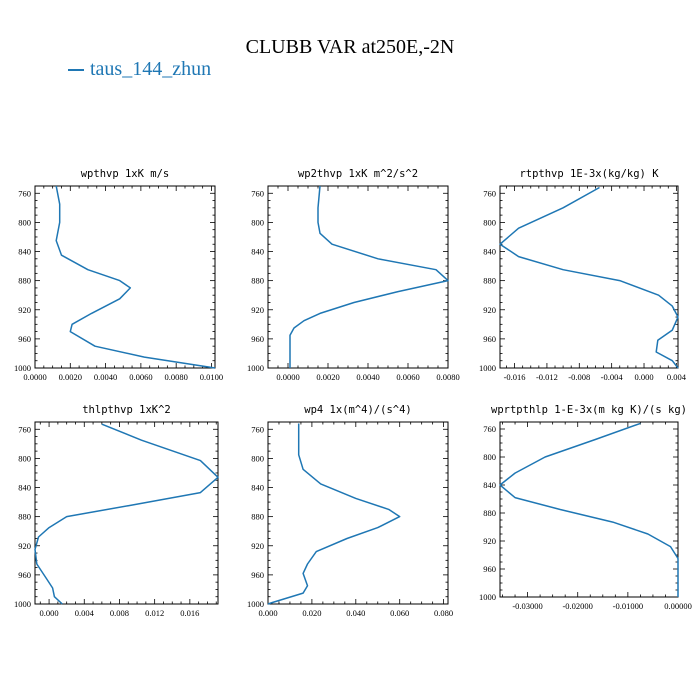  Describe the element at coordinates (612, 377) in the screenshot. I see `x-tick-label: -0.004` at that location.